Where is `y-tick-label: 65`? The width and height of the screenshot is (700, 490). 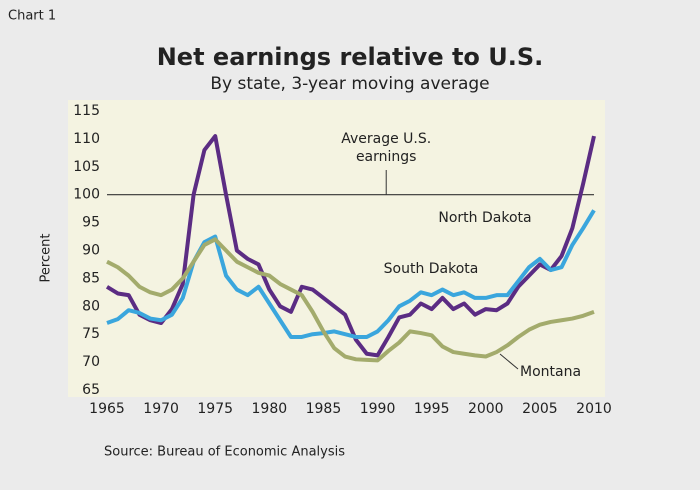
y-tick-label: 65 is located at coordinates (91, 390).